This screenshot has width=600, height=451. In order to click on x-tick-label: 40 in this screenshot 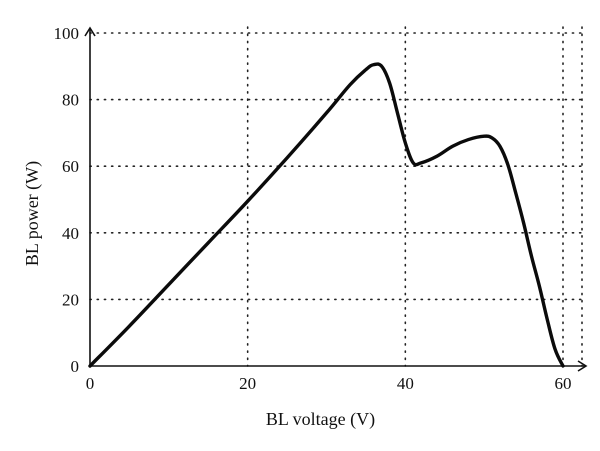, I will do `click(405, 383)`.